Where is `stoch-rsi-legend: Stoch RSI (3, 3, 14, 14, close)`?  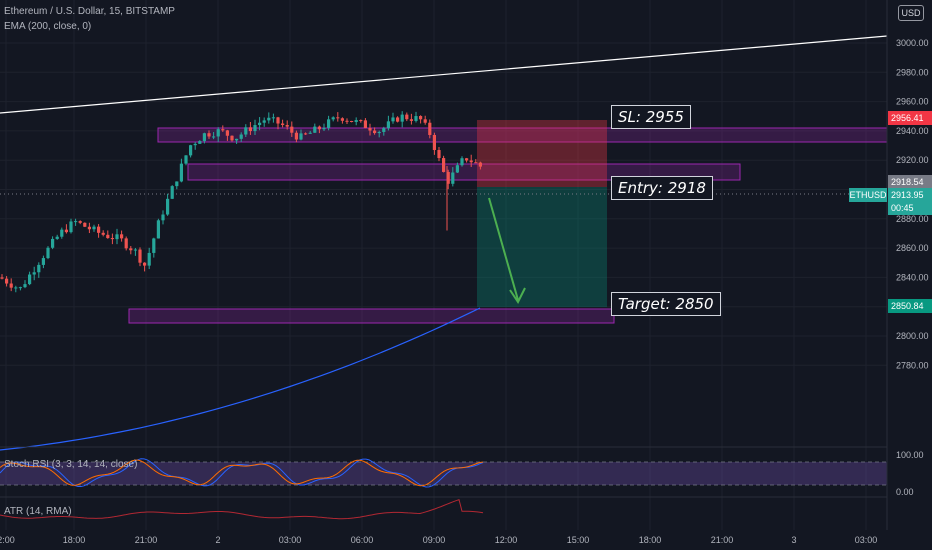
stoch-rsi-legend: Stoch RSI (3, 3, 14, 14, close) is located at coordinates (71, 464).